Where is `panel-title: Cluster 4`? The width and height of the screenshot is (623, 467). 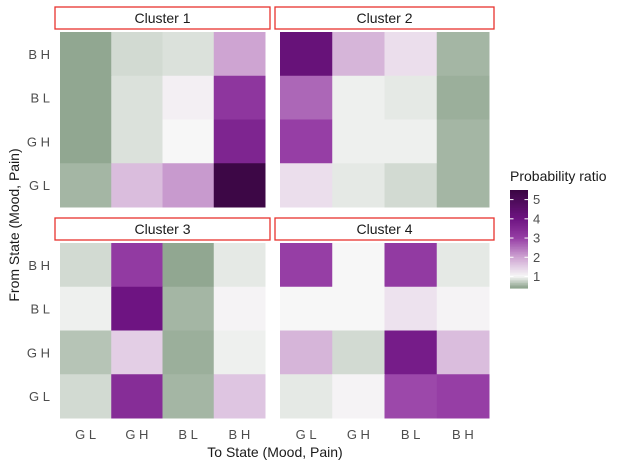
panel-title: Cluster 4 is located at coordinates (384, 229).